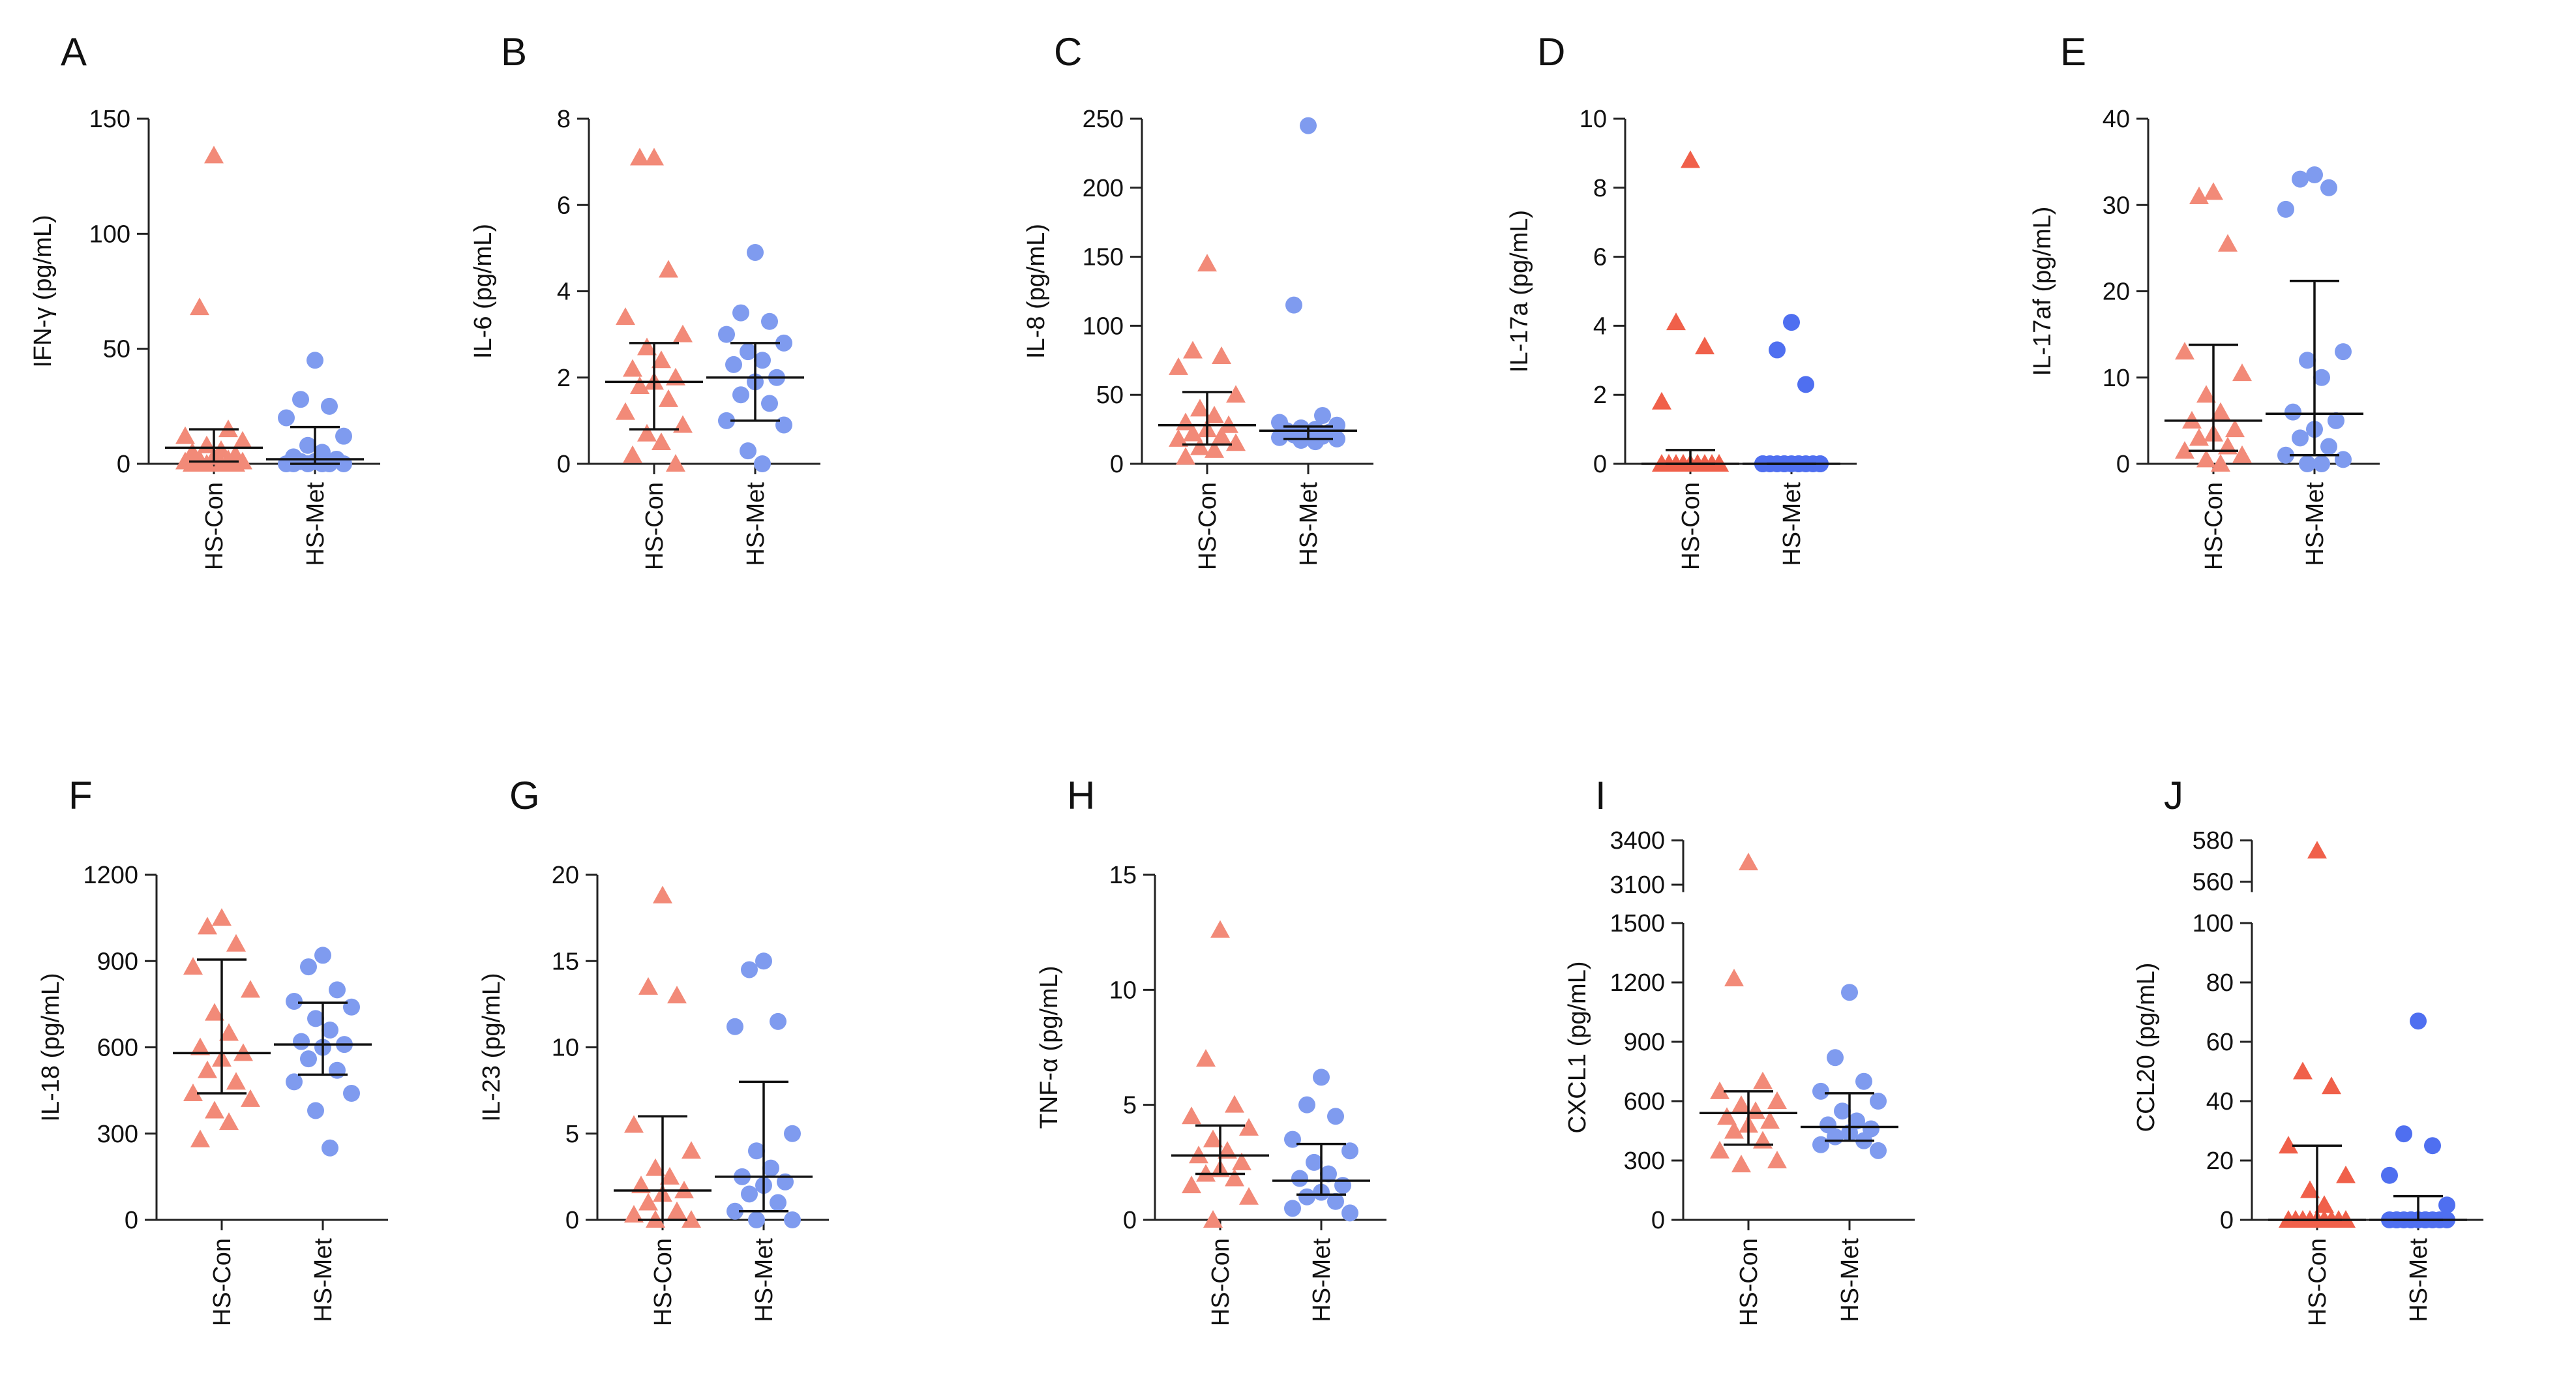 The width and height of the screenshot is (2576, 1381). I want to click on y-tick-label: 100, so click(109, 234).